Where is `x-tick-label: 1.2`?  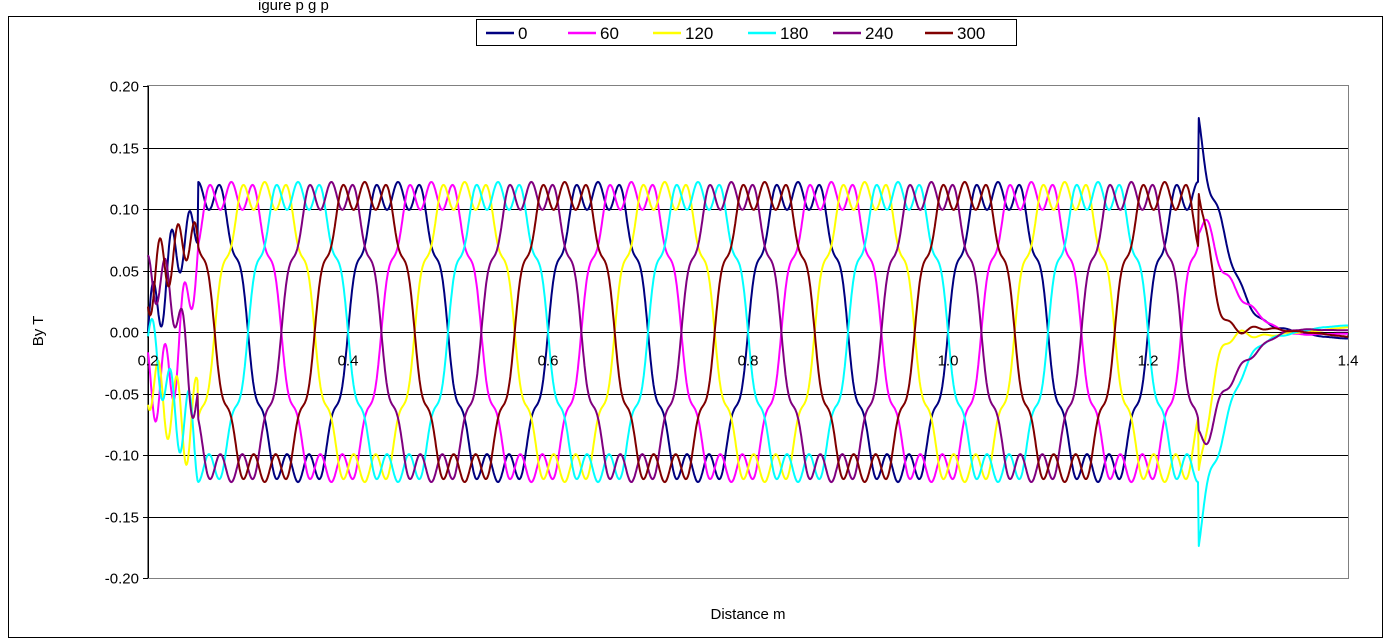
x-tick-label: 1.2 is located at coordinates (1148, 361).